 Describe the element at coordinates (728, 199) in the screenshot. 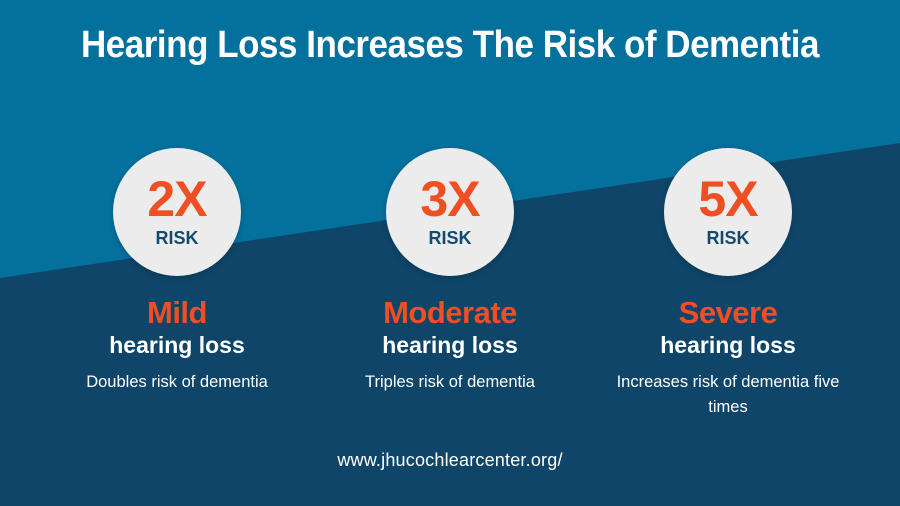

I see `risk-multiplier: 5X` at that location.